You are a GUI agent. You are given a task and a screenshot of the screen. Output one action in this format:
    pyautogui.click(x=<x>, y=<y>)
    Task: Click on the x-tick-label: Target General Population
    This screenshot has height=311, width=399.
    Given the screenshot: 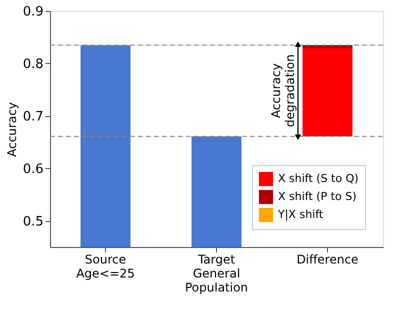 What is the action you would take?
    pyautogui.click(x=216, y=273)
    